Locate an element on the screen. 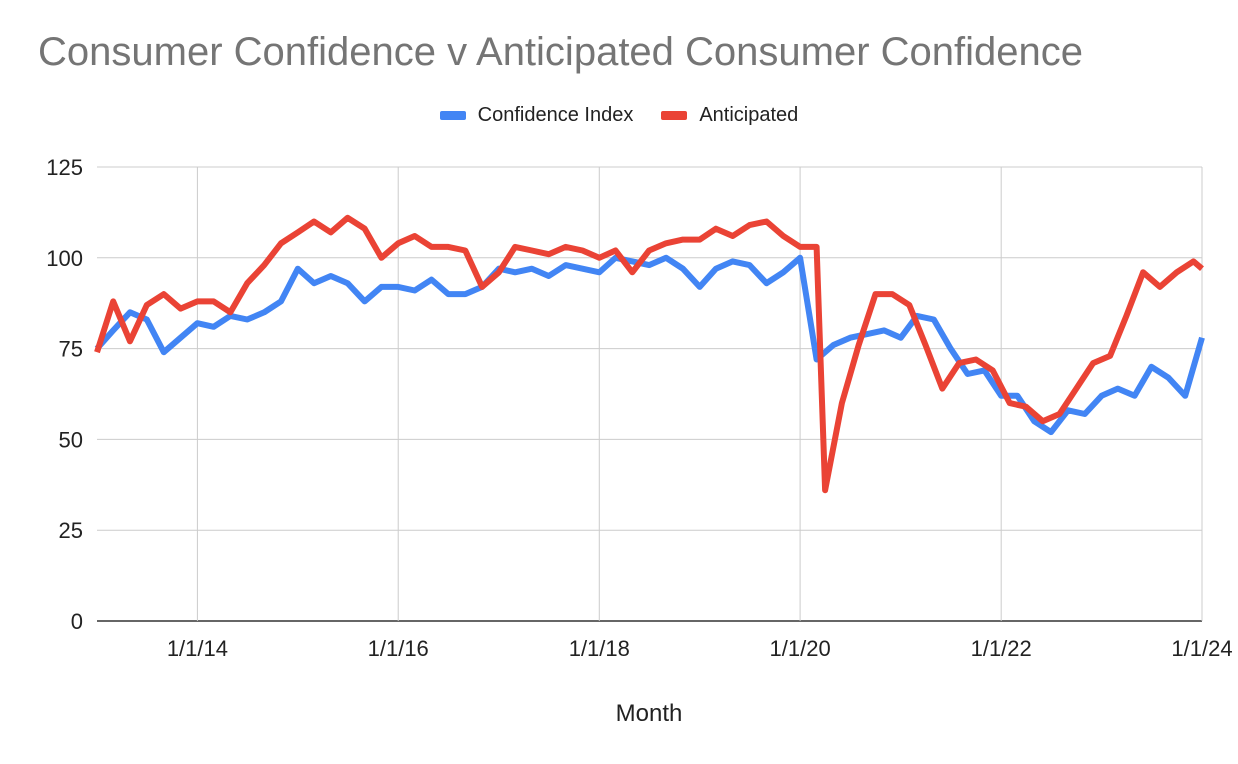 Image resolution: width=1238 pixels, height=764 pixels. y-tick-label: 50 is located at coordinates (71, 439).